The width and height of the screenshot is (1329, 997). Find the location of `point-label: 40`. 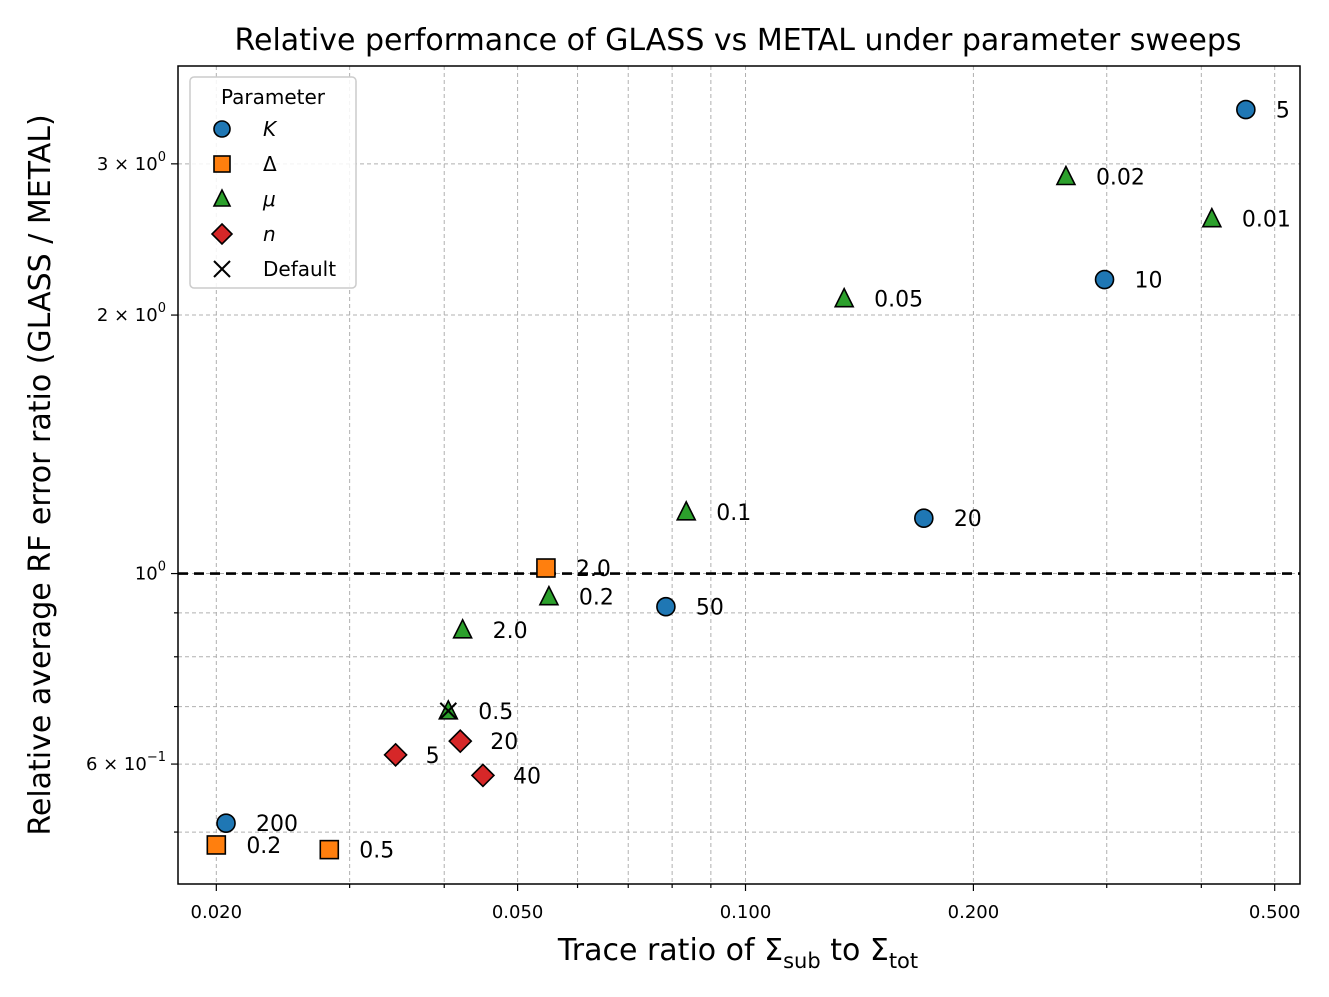

point-label: 40 is located at coordinates (527, 776).